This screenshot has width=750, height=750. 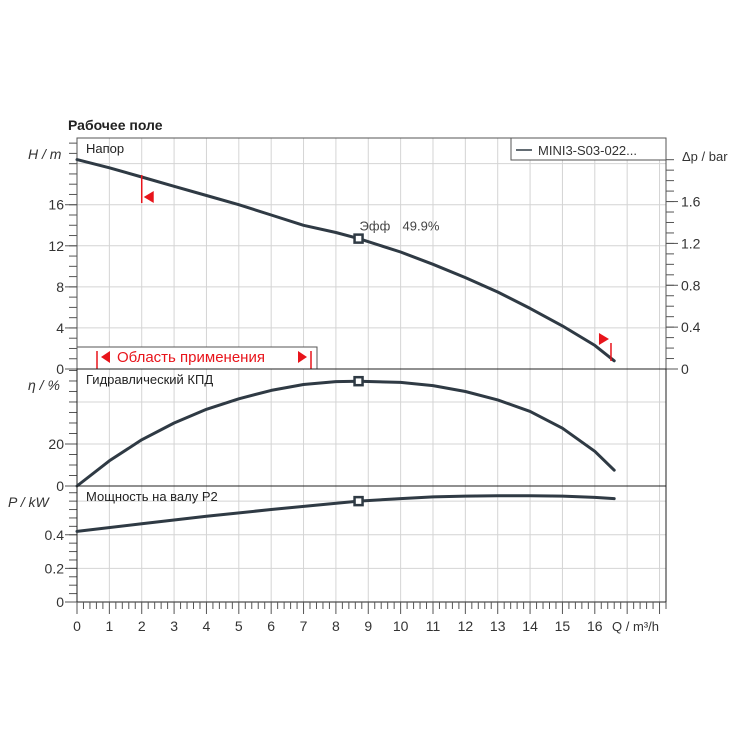 What do you see at coordinates (691, 243) in the screenshot?
I see `y-right-tick-label: 1.2` at bounding box center [691, 243].